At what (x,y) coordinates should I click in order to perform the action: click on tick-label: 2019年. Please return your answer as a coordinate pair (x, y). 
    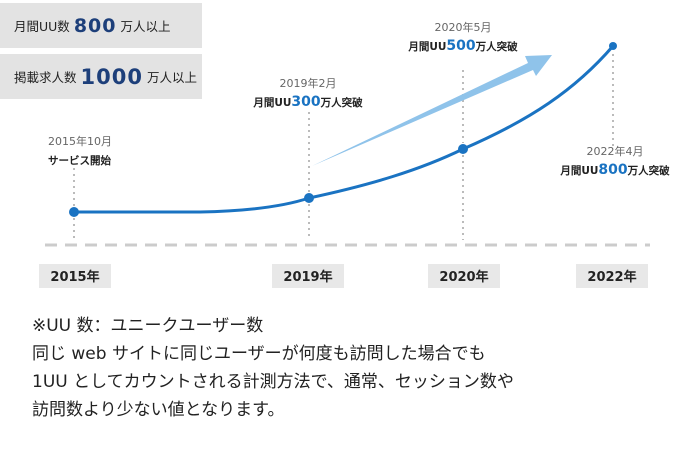
    Looking at the image, I should click on (307, 277).